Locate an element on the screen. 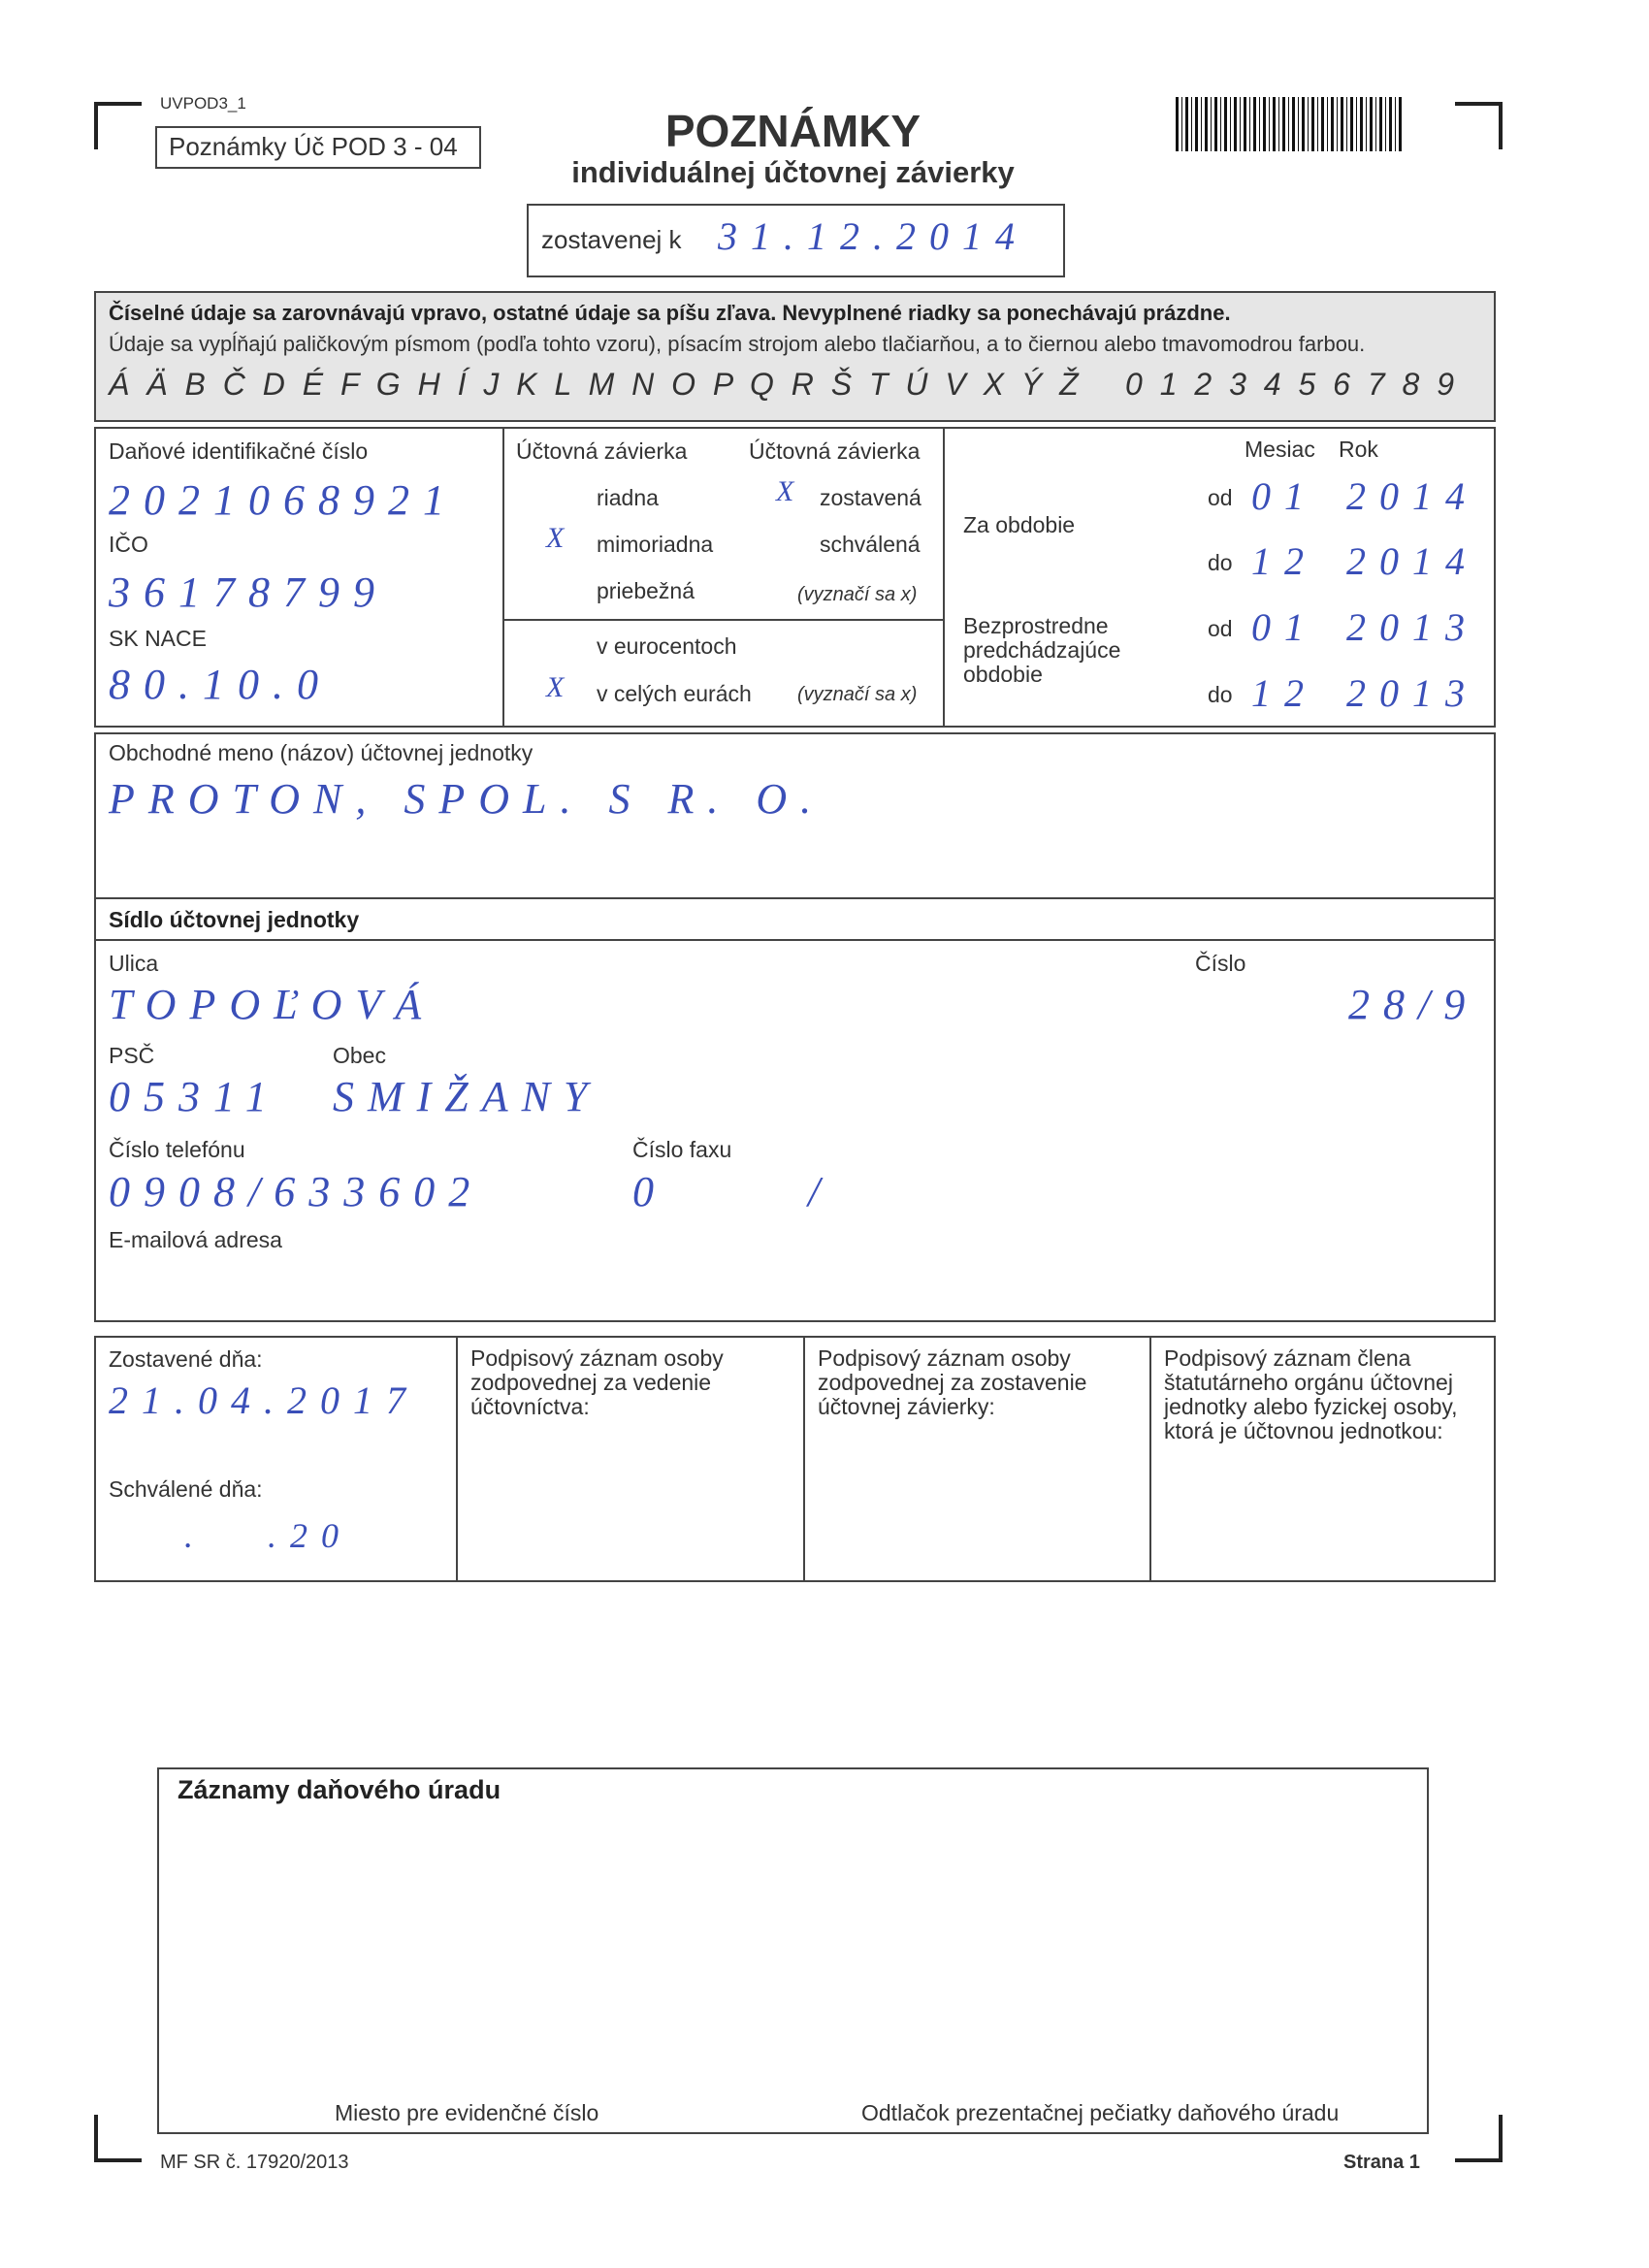 The width and height of the screenshot is (1649, 2268). subtitle: individuálnej účtovnej závierky is located at coordinates (793, 172).